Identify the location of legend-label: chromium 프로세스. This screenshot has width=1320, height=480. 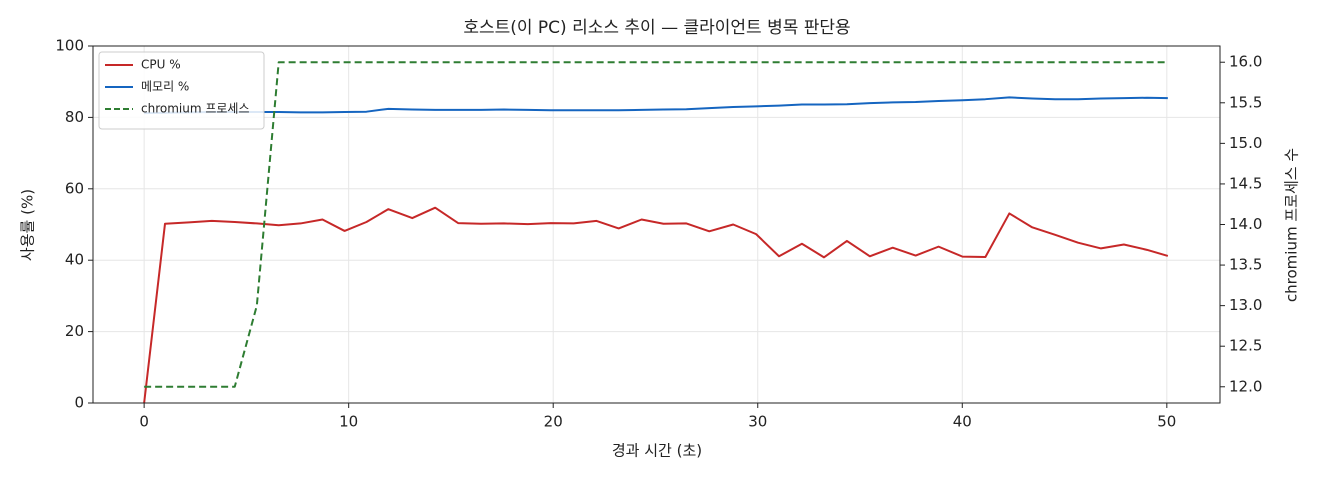
(195, 109).